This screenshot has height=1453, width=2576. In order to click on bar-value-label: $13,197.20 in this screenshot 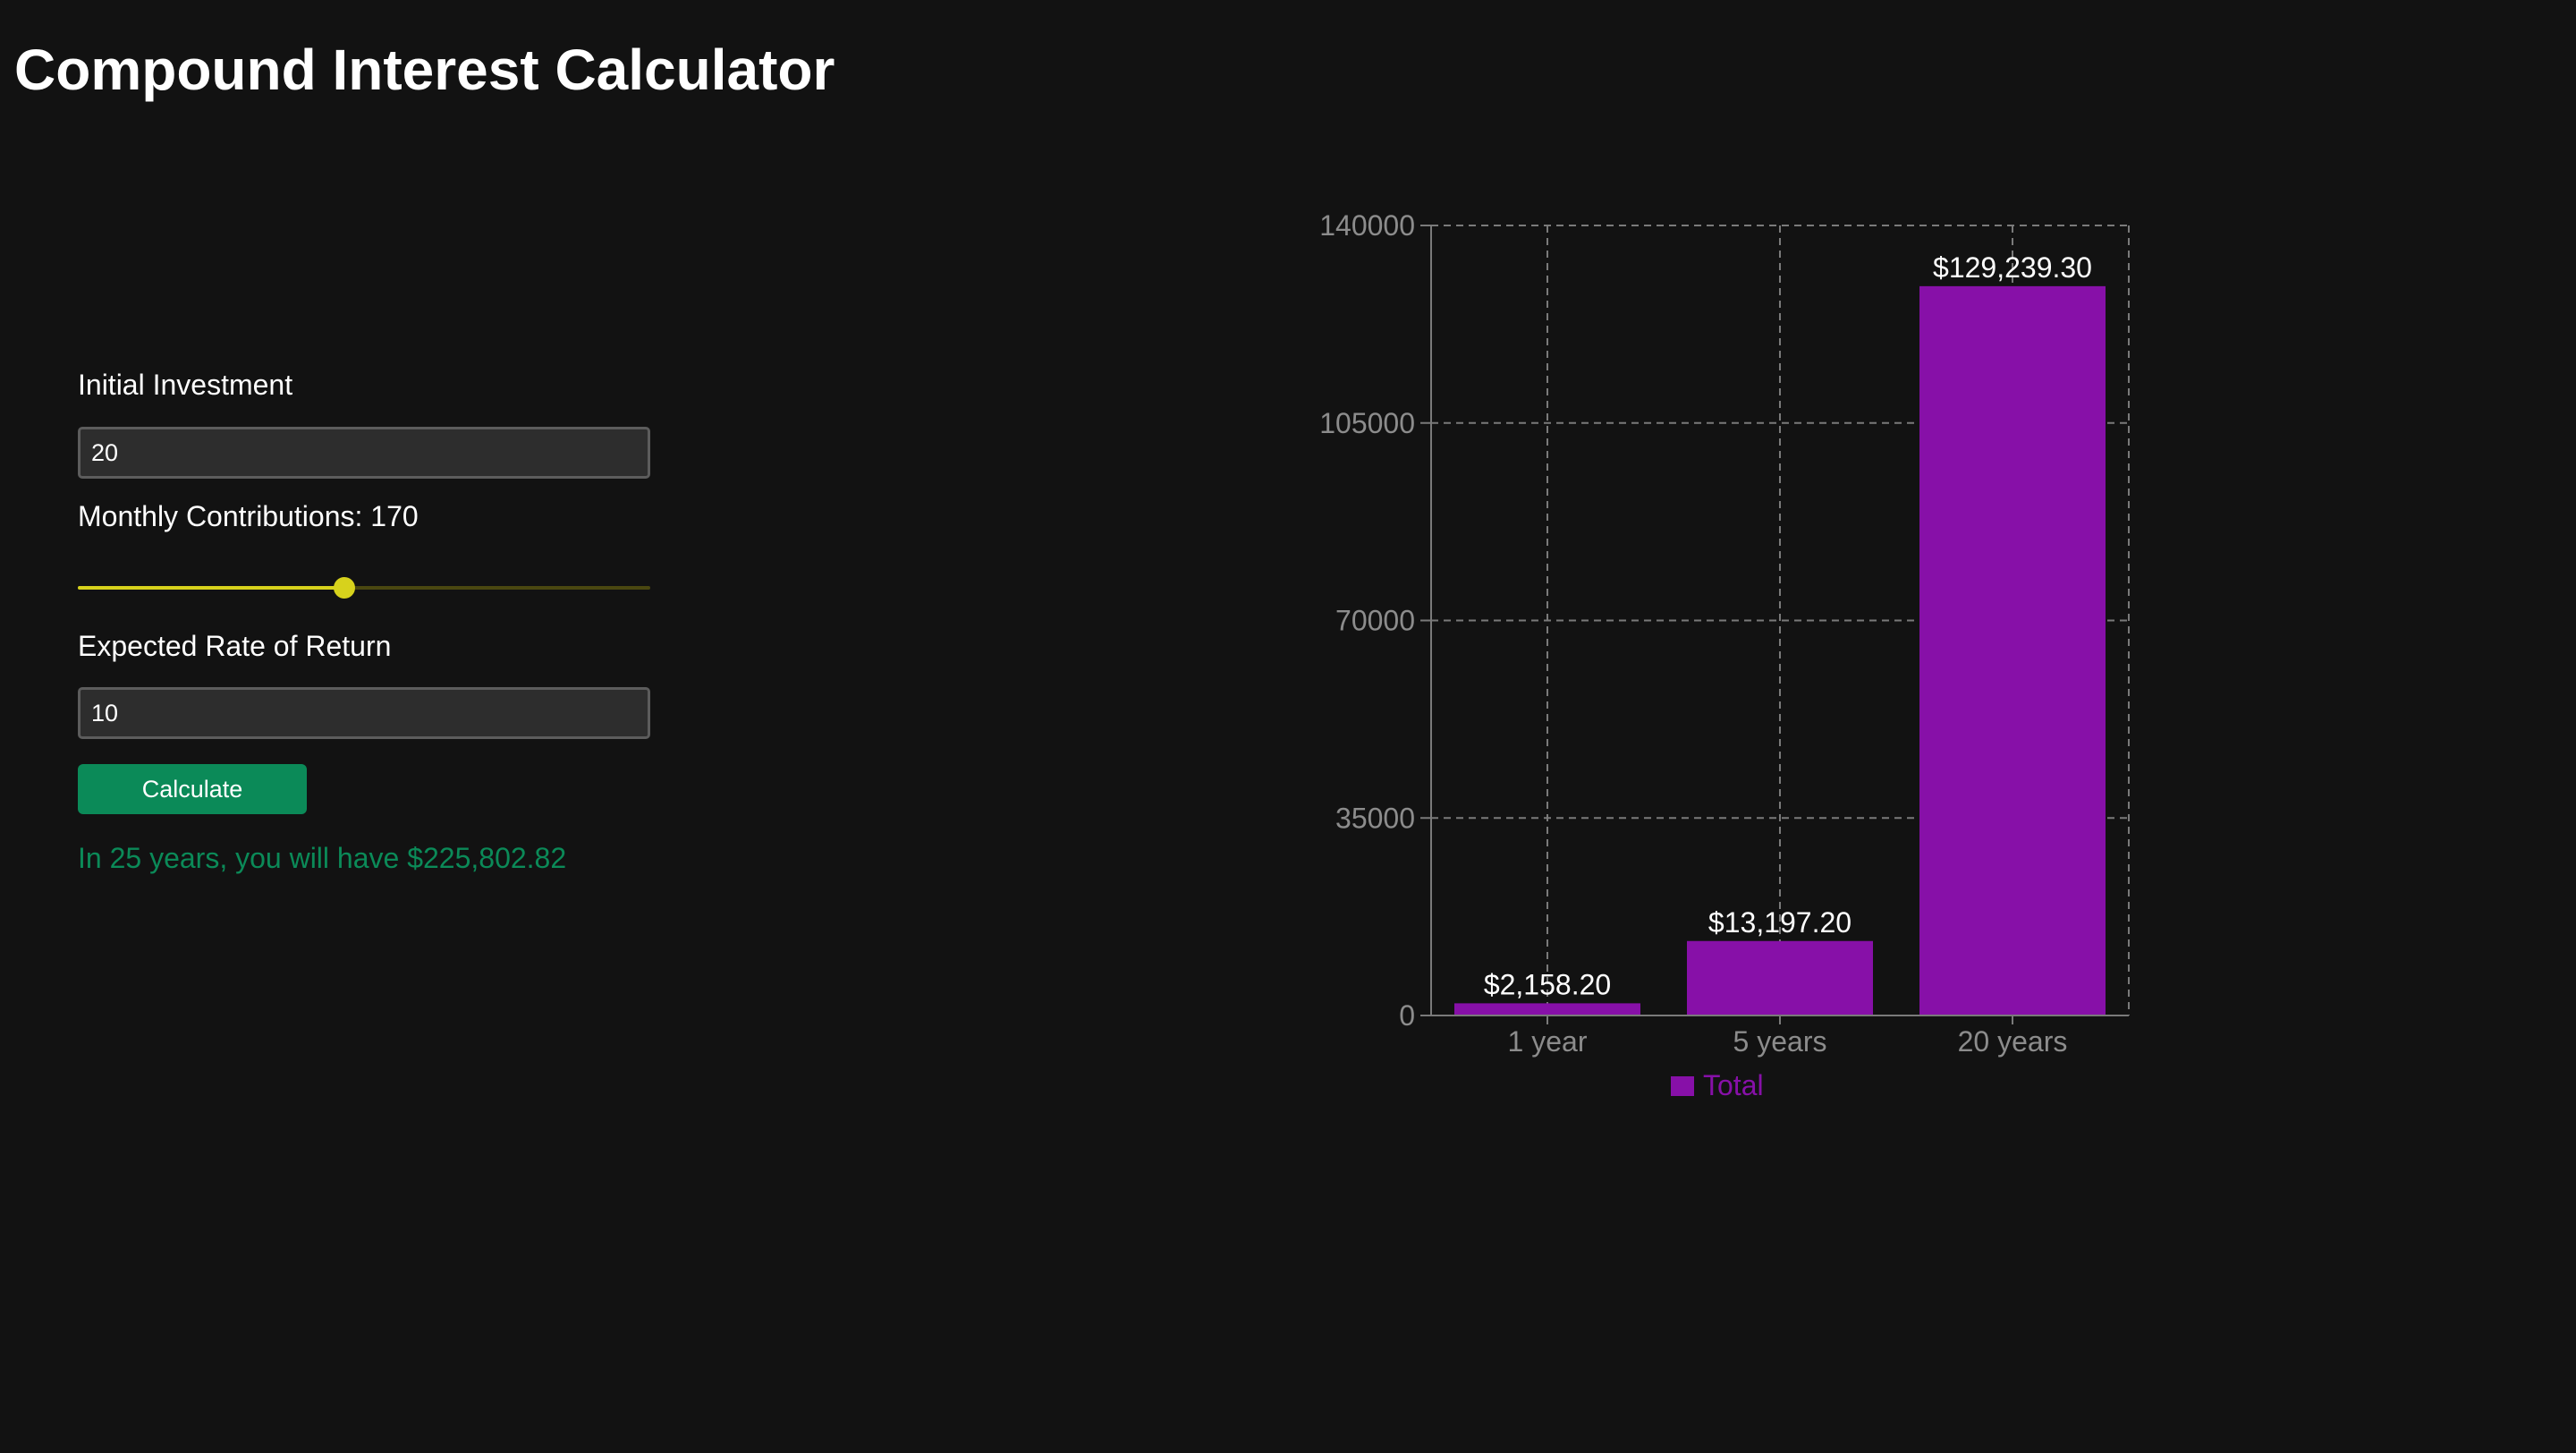, I will do `click(1780, 922)`.